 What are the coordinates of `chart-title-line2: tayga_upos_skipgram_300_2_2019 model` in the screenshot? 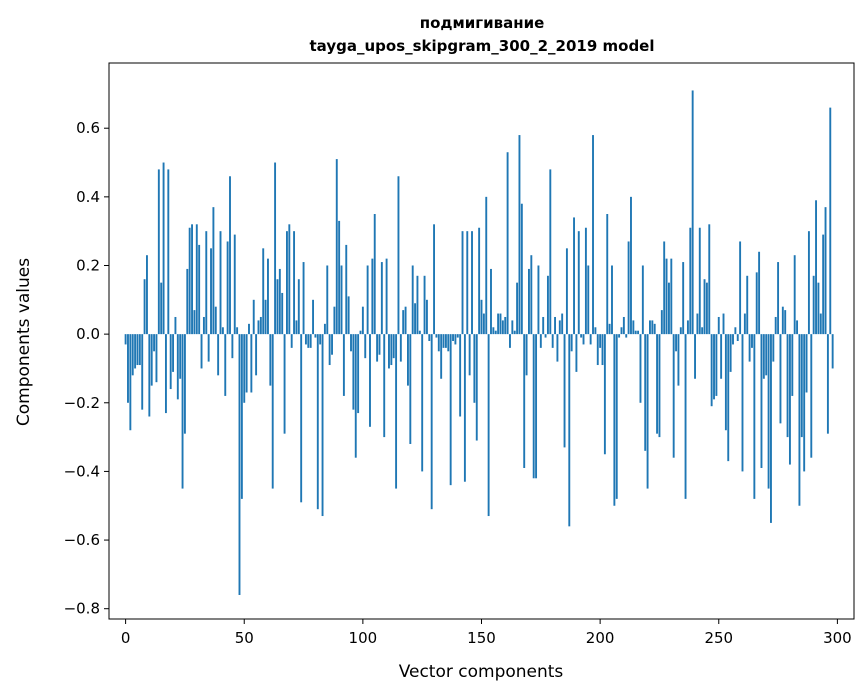 It's located at (482, 46).